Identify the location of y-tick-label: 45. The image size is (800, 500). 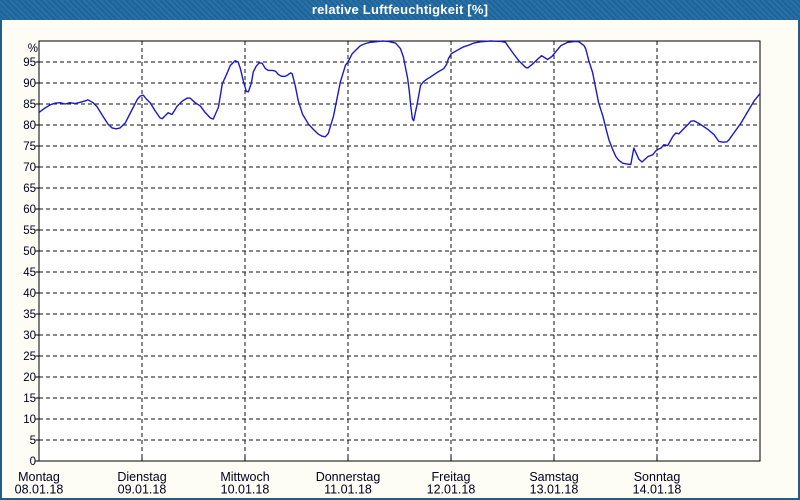
(29, 273).